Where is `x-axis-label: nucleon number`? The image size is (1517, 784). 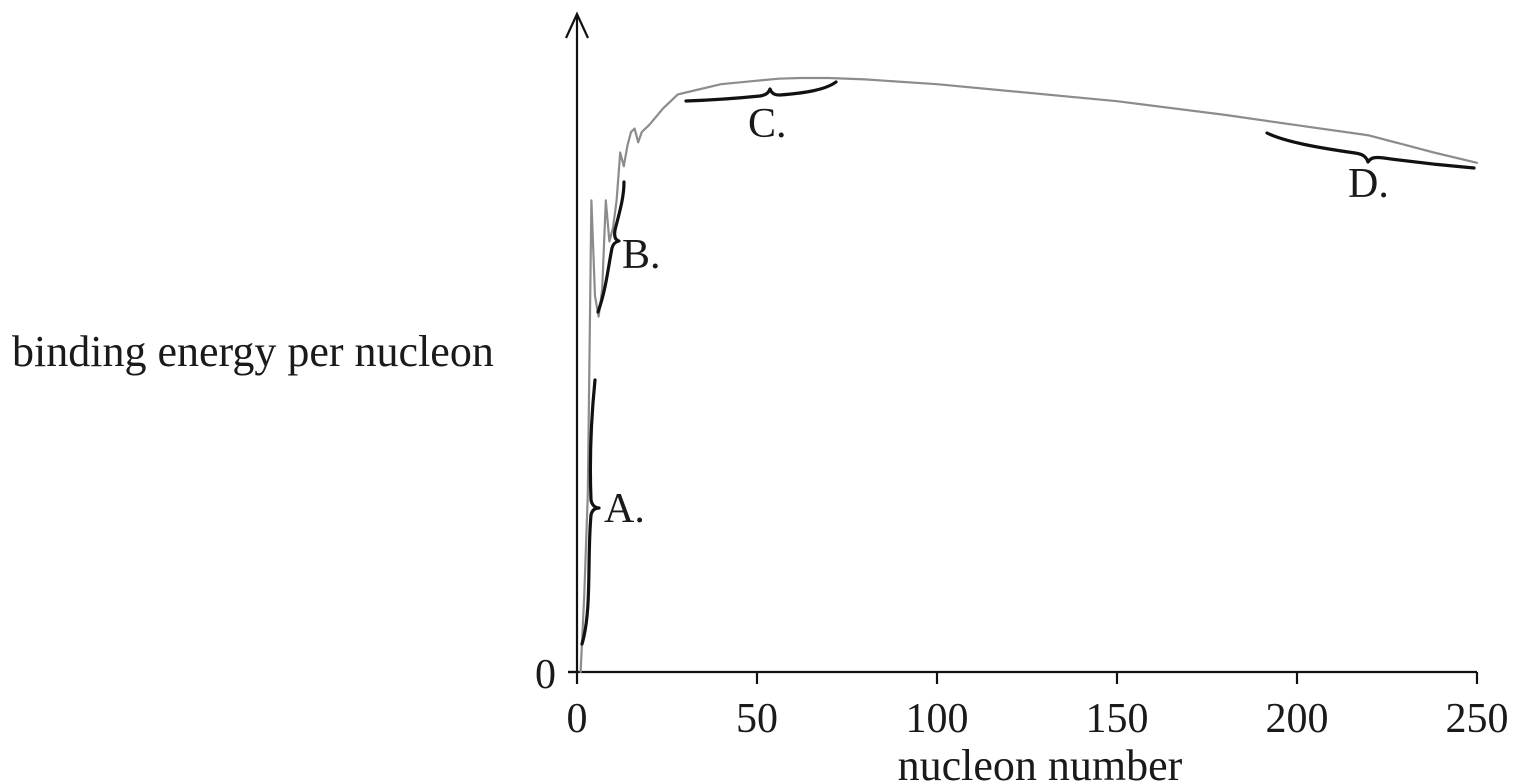 x-axis-label: nucleon number is located at coordinates (1040, 762).